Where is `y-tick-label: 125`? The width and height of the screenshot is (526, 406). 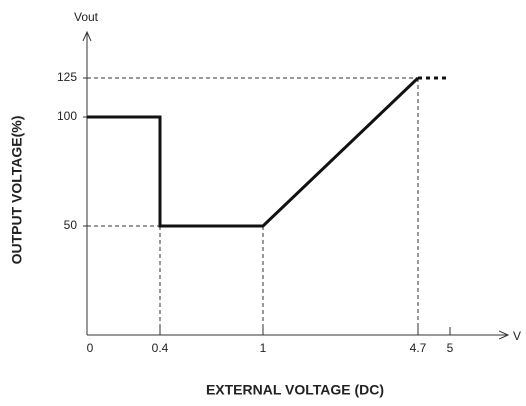 y-tick-label: 125 is located at coordinates (67, 77).